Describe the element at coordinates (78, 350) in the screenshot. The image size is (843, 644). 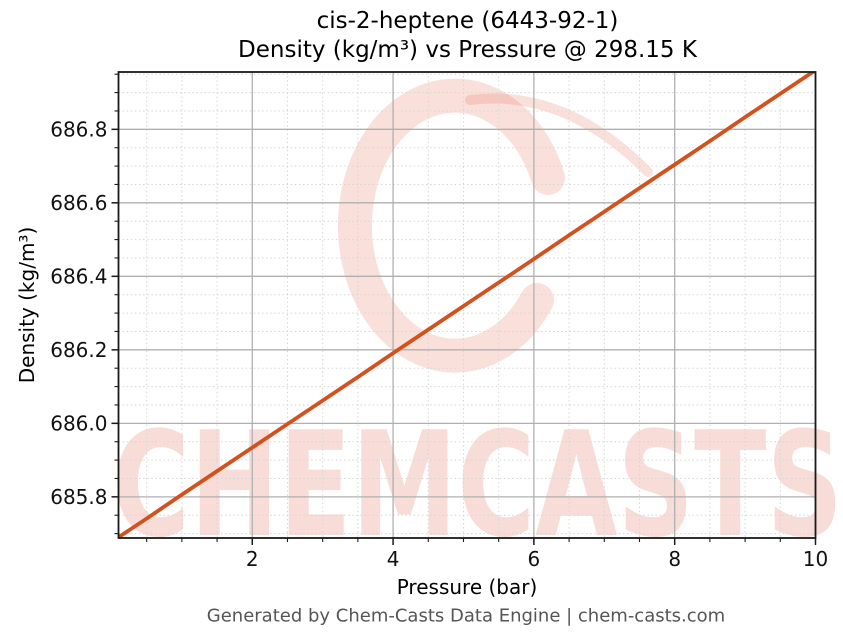
I see `y-tick-label: 686.2` at that location.